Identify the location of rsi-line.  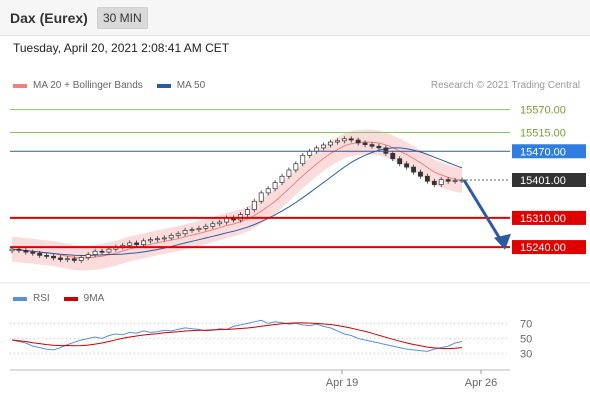
(237, 335).